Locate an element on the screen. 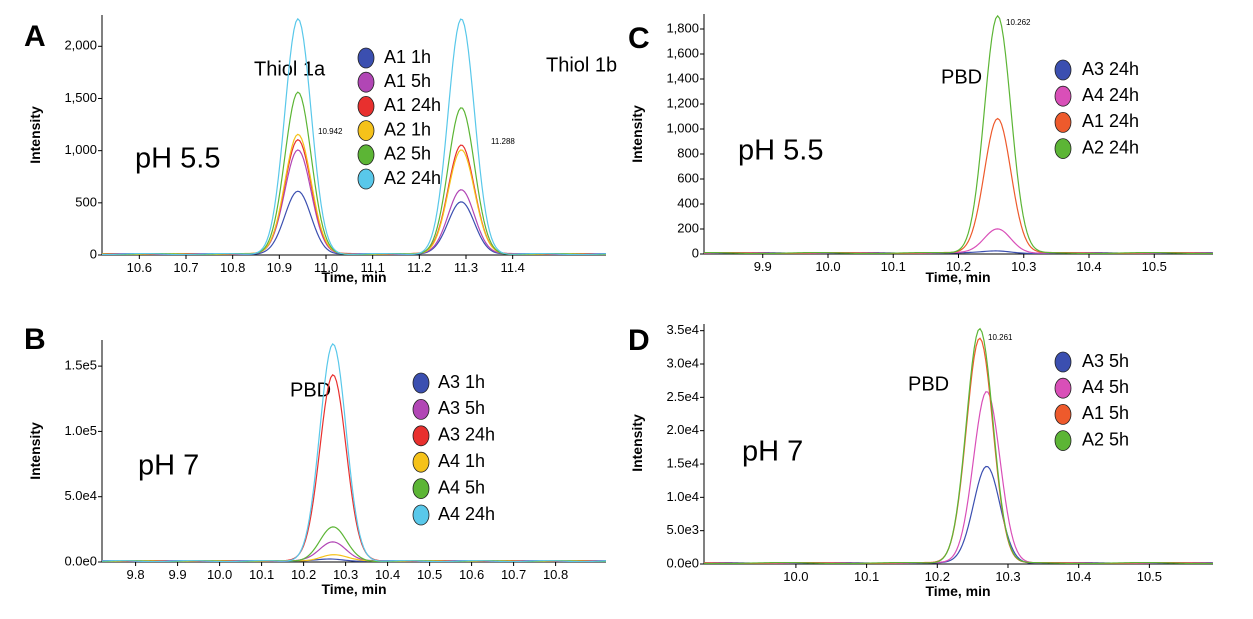 Image resolution: width=1253 pixels, height=619 pixels. panel-letter: B is located at coordinates (35, 339).